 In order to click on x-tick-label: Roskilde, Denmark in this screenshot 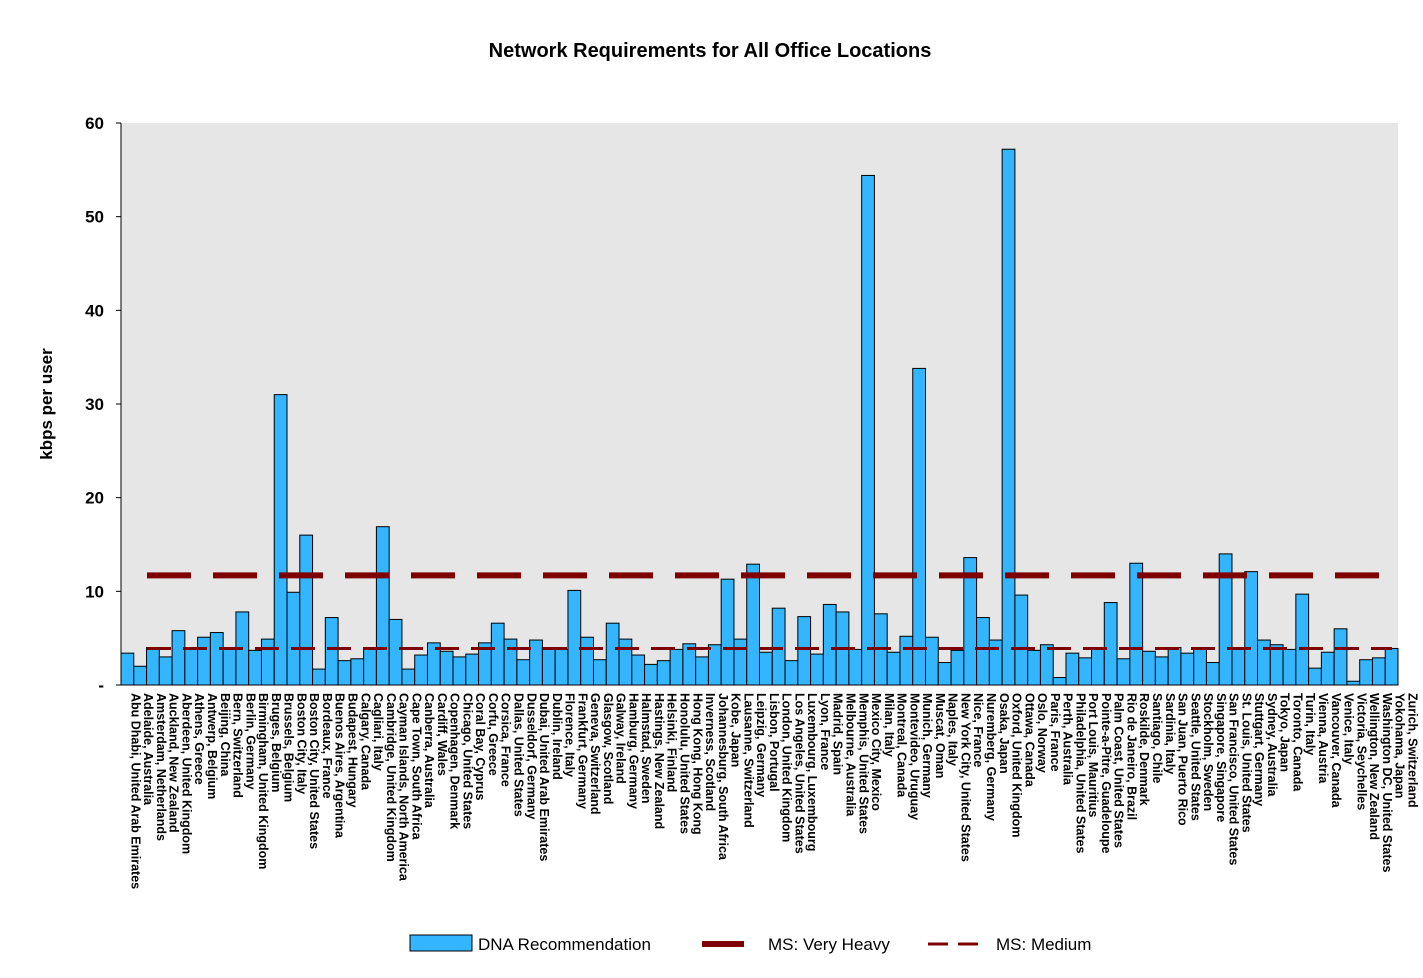, I will do `click(1144, 749)`.